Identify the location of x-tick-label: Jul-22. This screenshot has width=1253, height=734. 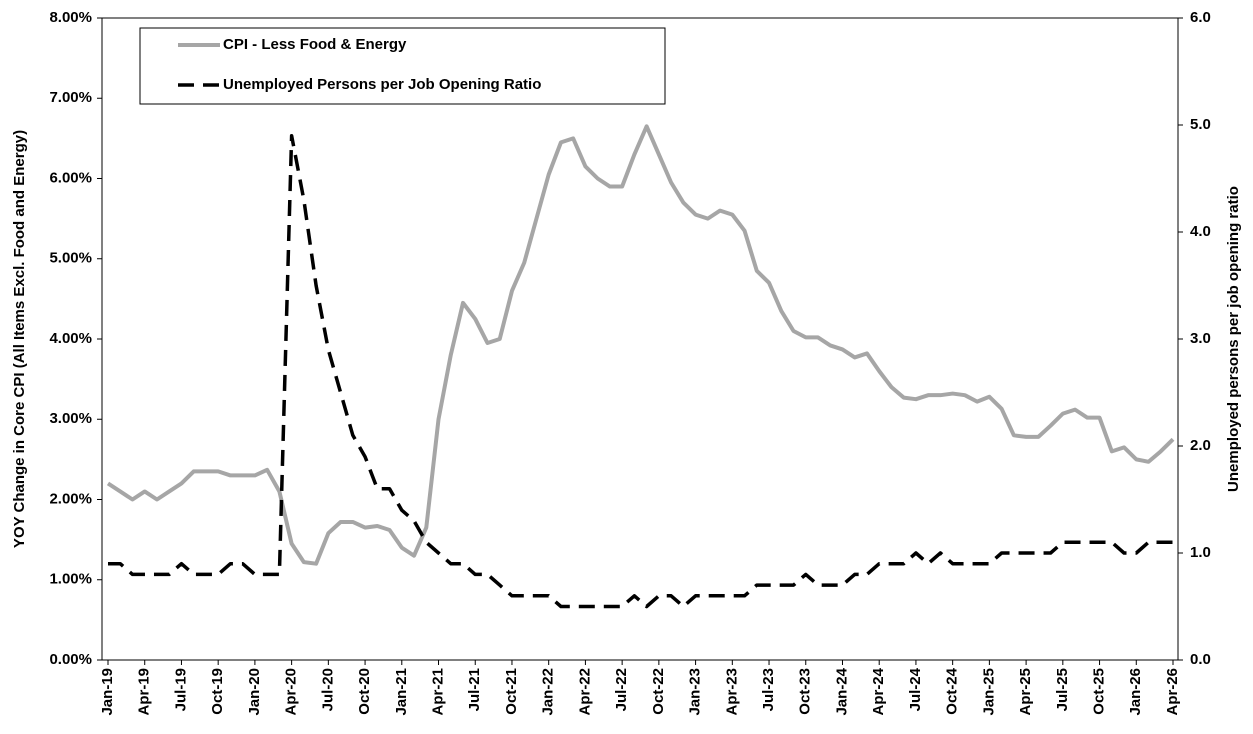
(621, 689).